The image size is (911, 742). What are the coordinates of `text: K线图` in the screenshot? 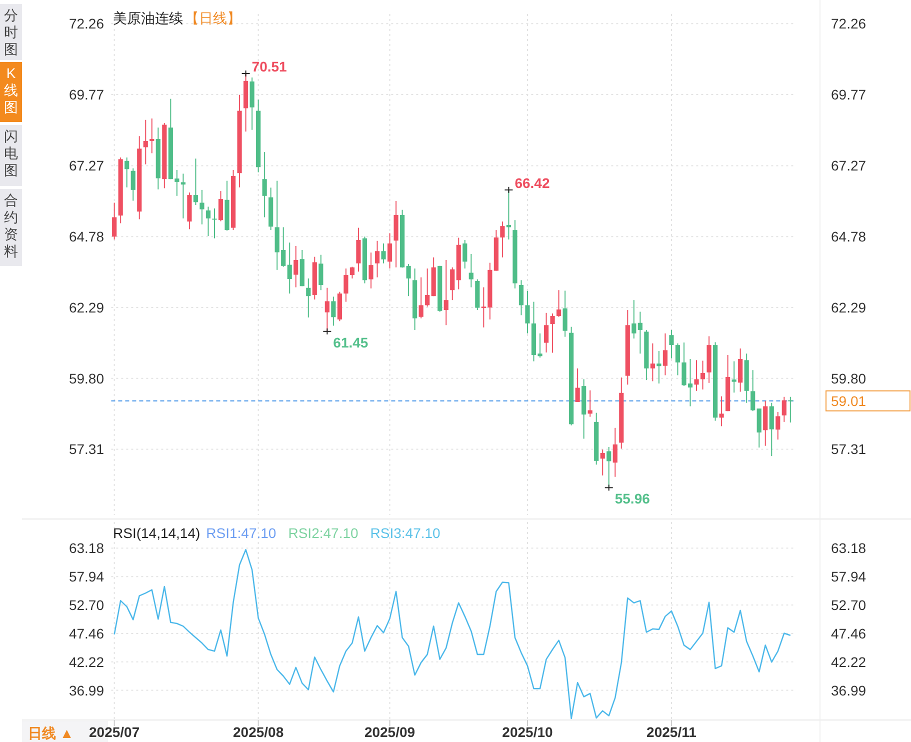 It's located at (11, 90).